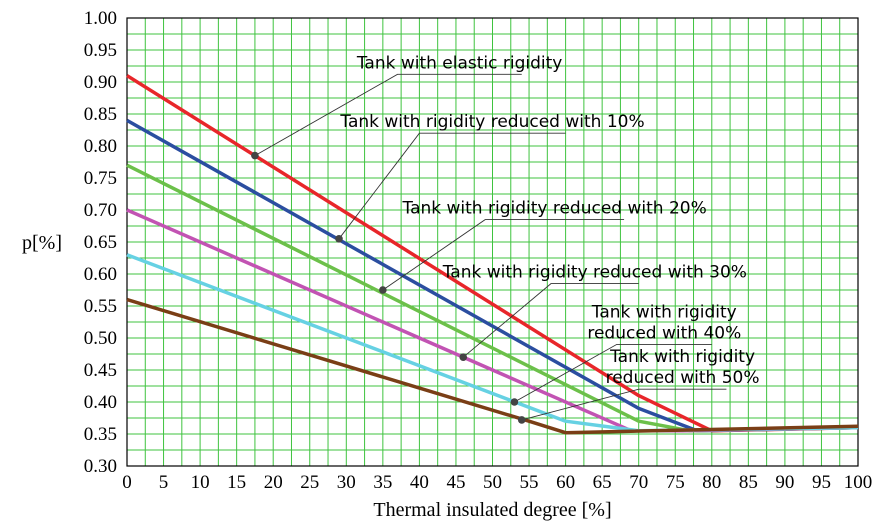  Describe the element at coordinates (100, 338) in the screenshot. I see `y-tick-label: 0.50` at that location.